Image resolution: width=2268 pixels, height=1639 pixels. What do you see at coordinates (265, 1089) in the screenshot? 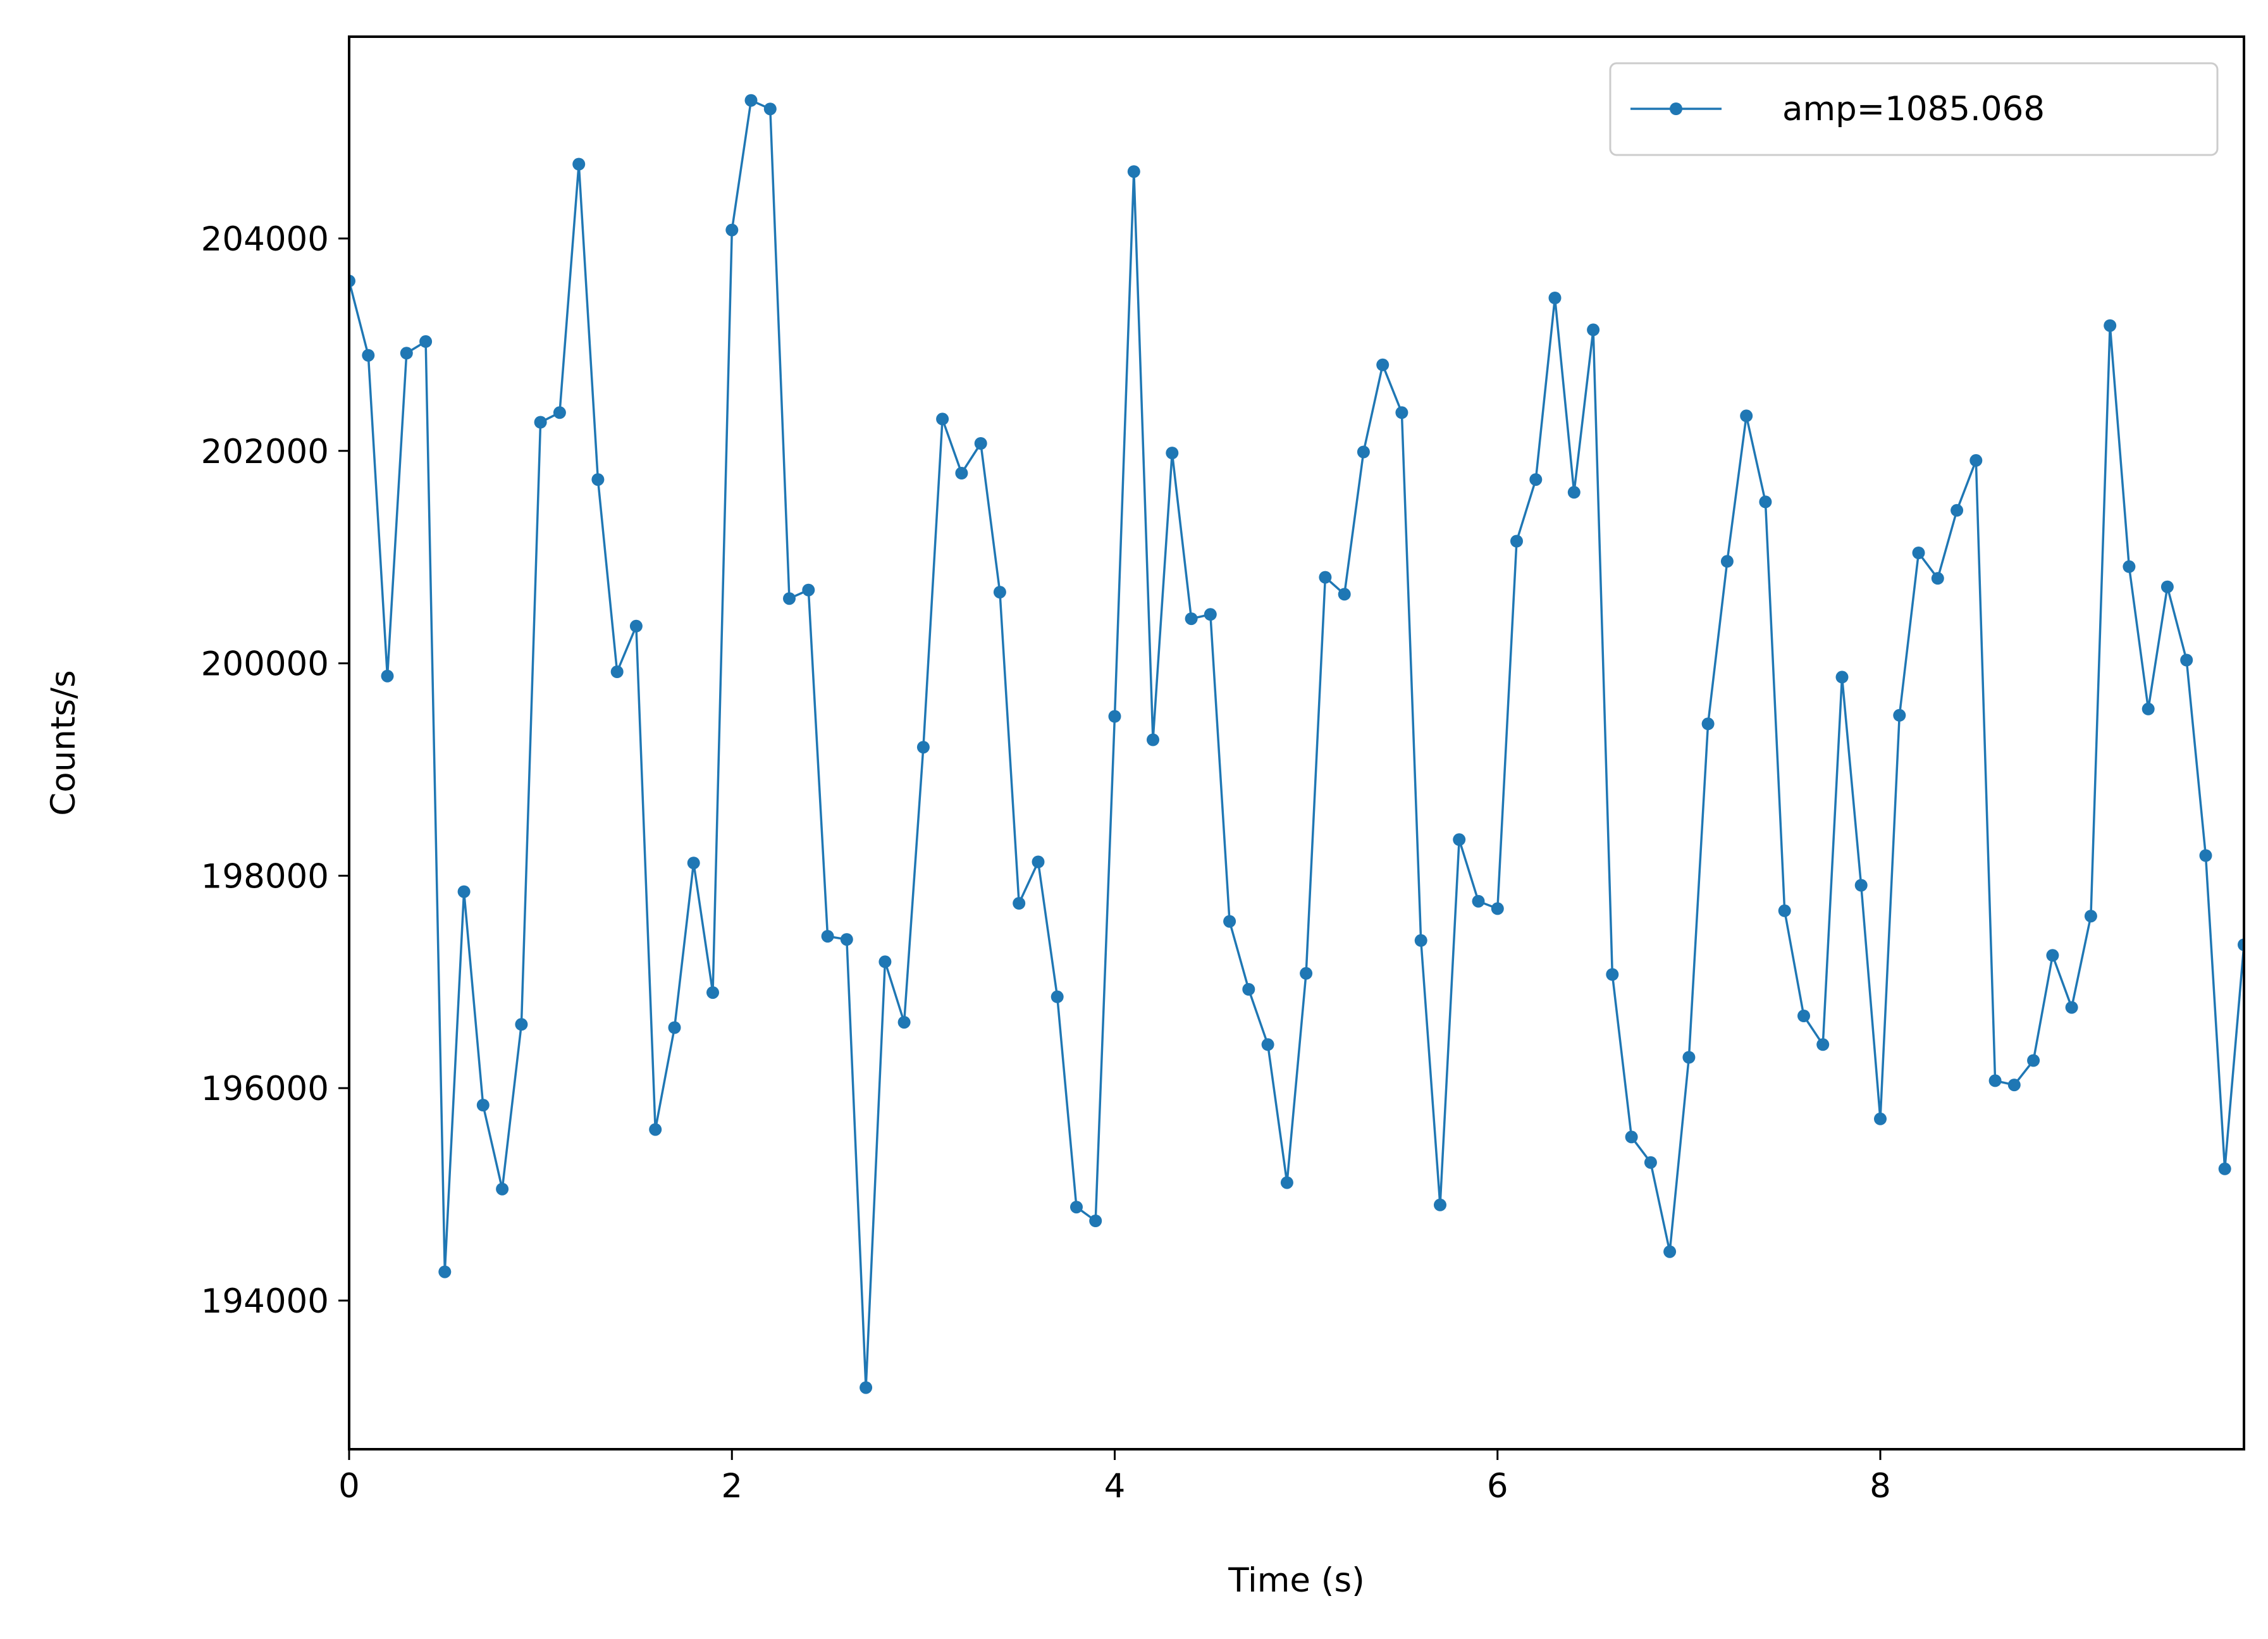
I see `y-tick-label: 196000` at bounding box center [265, 1089].